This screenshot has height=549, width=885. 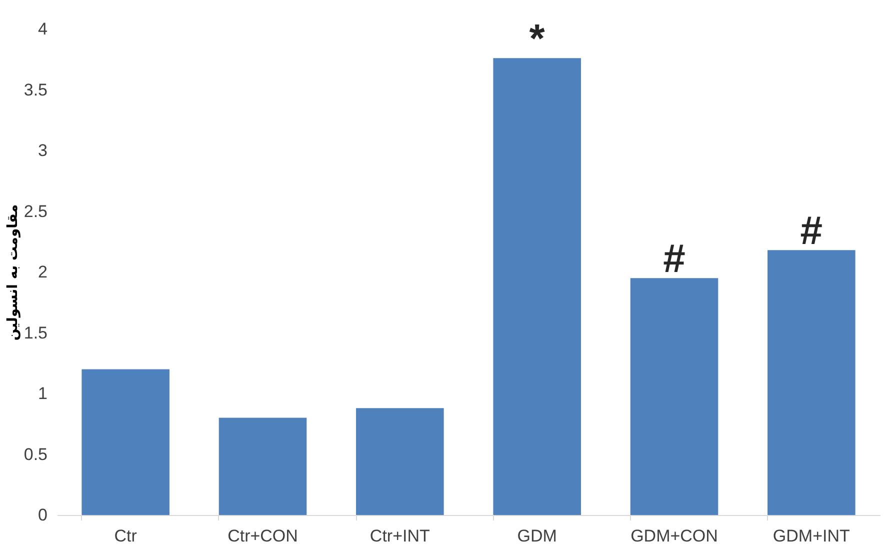 What do you see at coordinates (12, 272) in the screenshot?
I see `y-axis-title: مقاومت به انسولین` at bounding box center [12, 272].